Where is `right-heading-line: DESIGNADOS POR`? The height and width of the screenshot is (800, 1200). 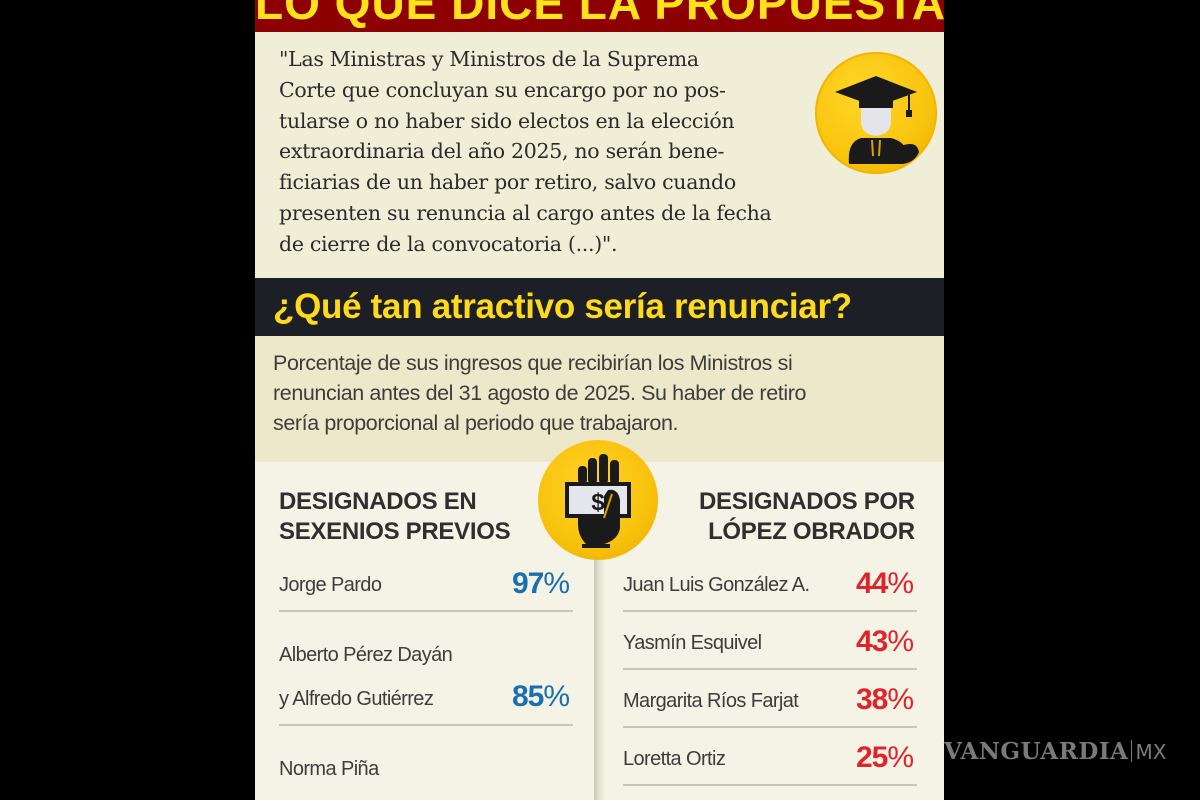
right-heading-line: DESIGNADOS POR is located at coordinates (807, 501).